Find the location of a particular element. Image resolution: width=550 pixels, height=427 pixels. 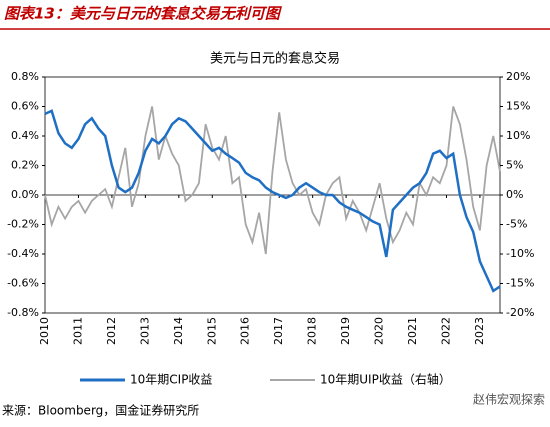

chart-title: 美元与日元的套息交易 is located at coordinates (275, 59).